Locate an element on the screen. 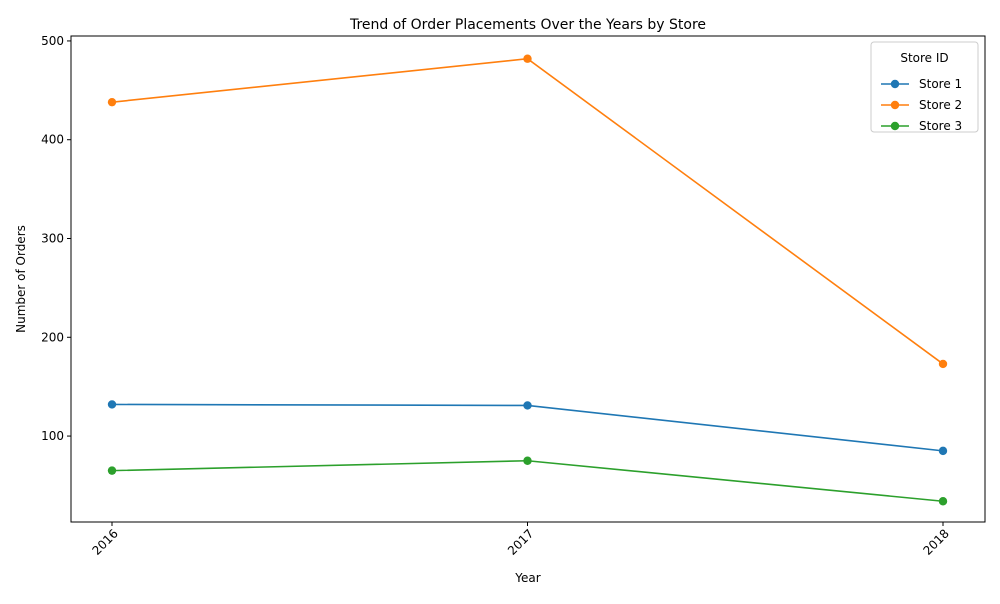 Image resolution: width=1000 pixels, height=604 pixels. y-tick-label: 100 is located at coordinates (52, 436).